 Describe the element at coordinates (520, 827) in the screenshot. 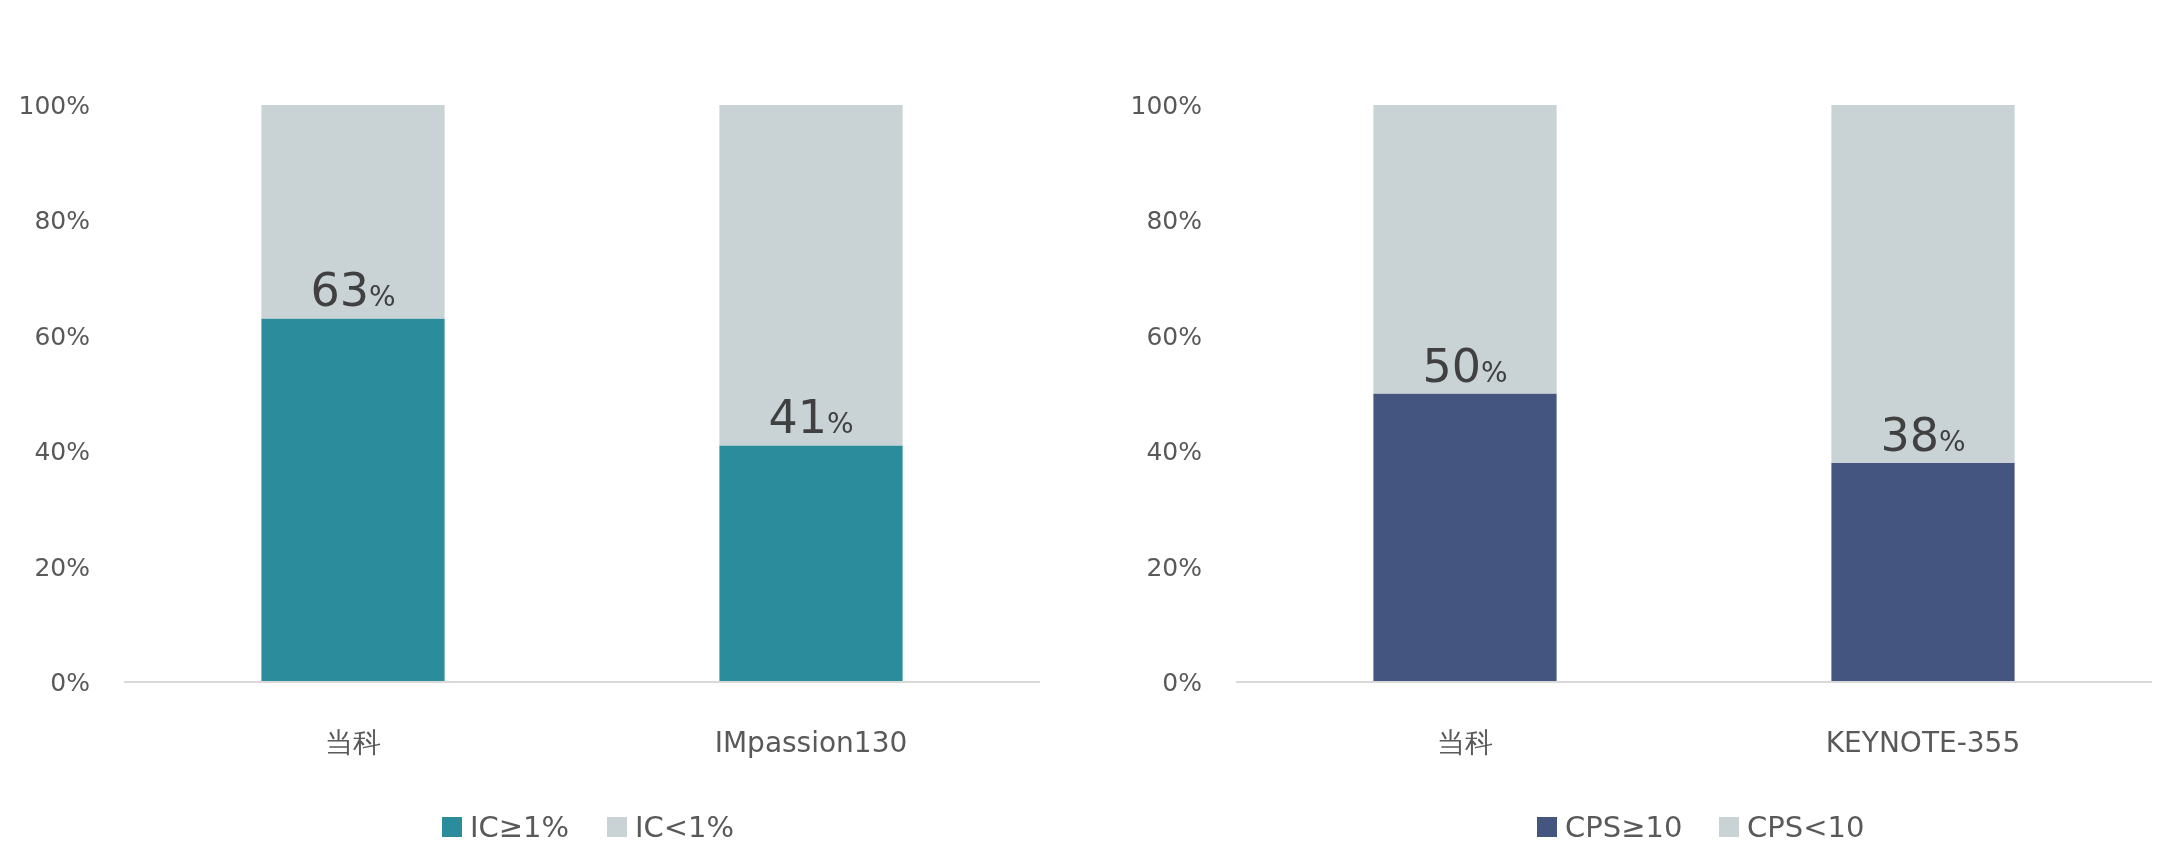

I see `legend-label: IC≥1%` at that location.